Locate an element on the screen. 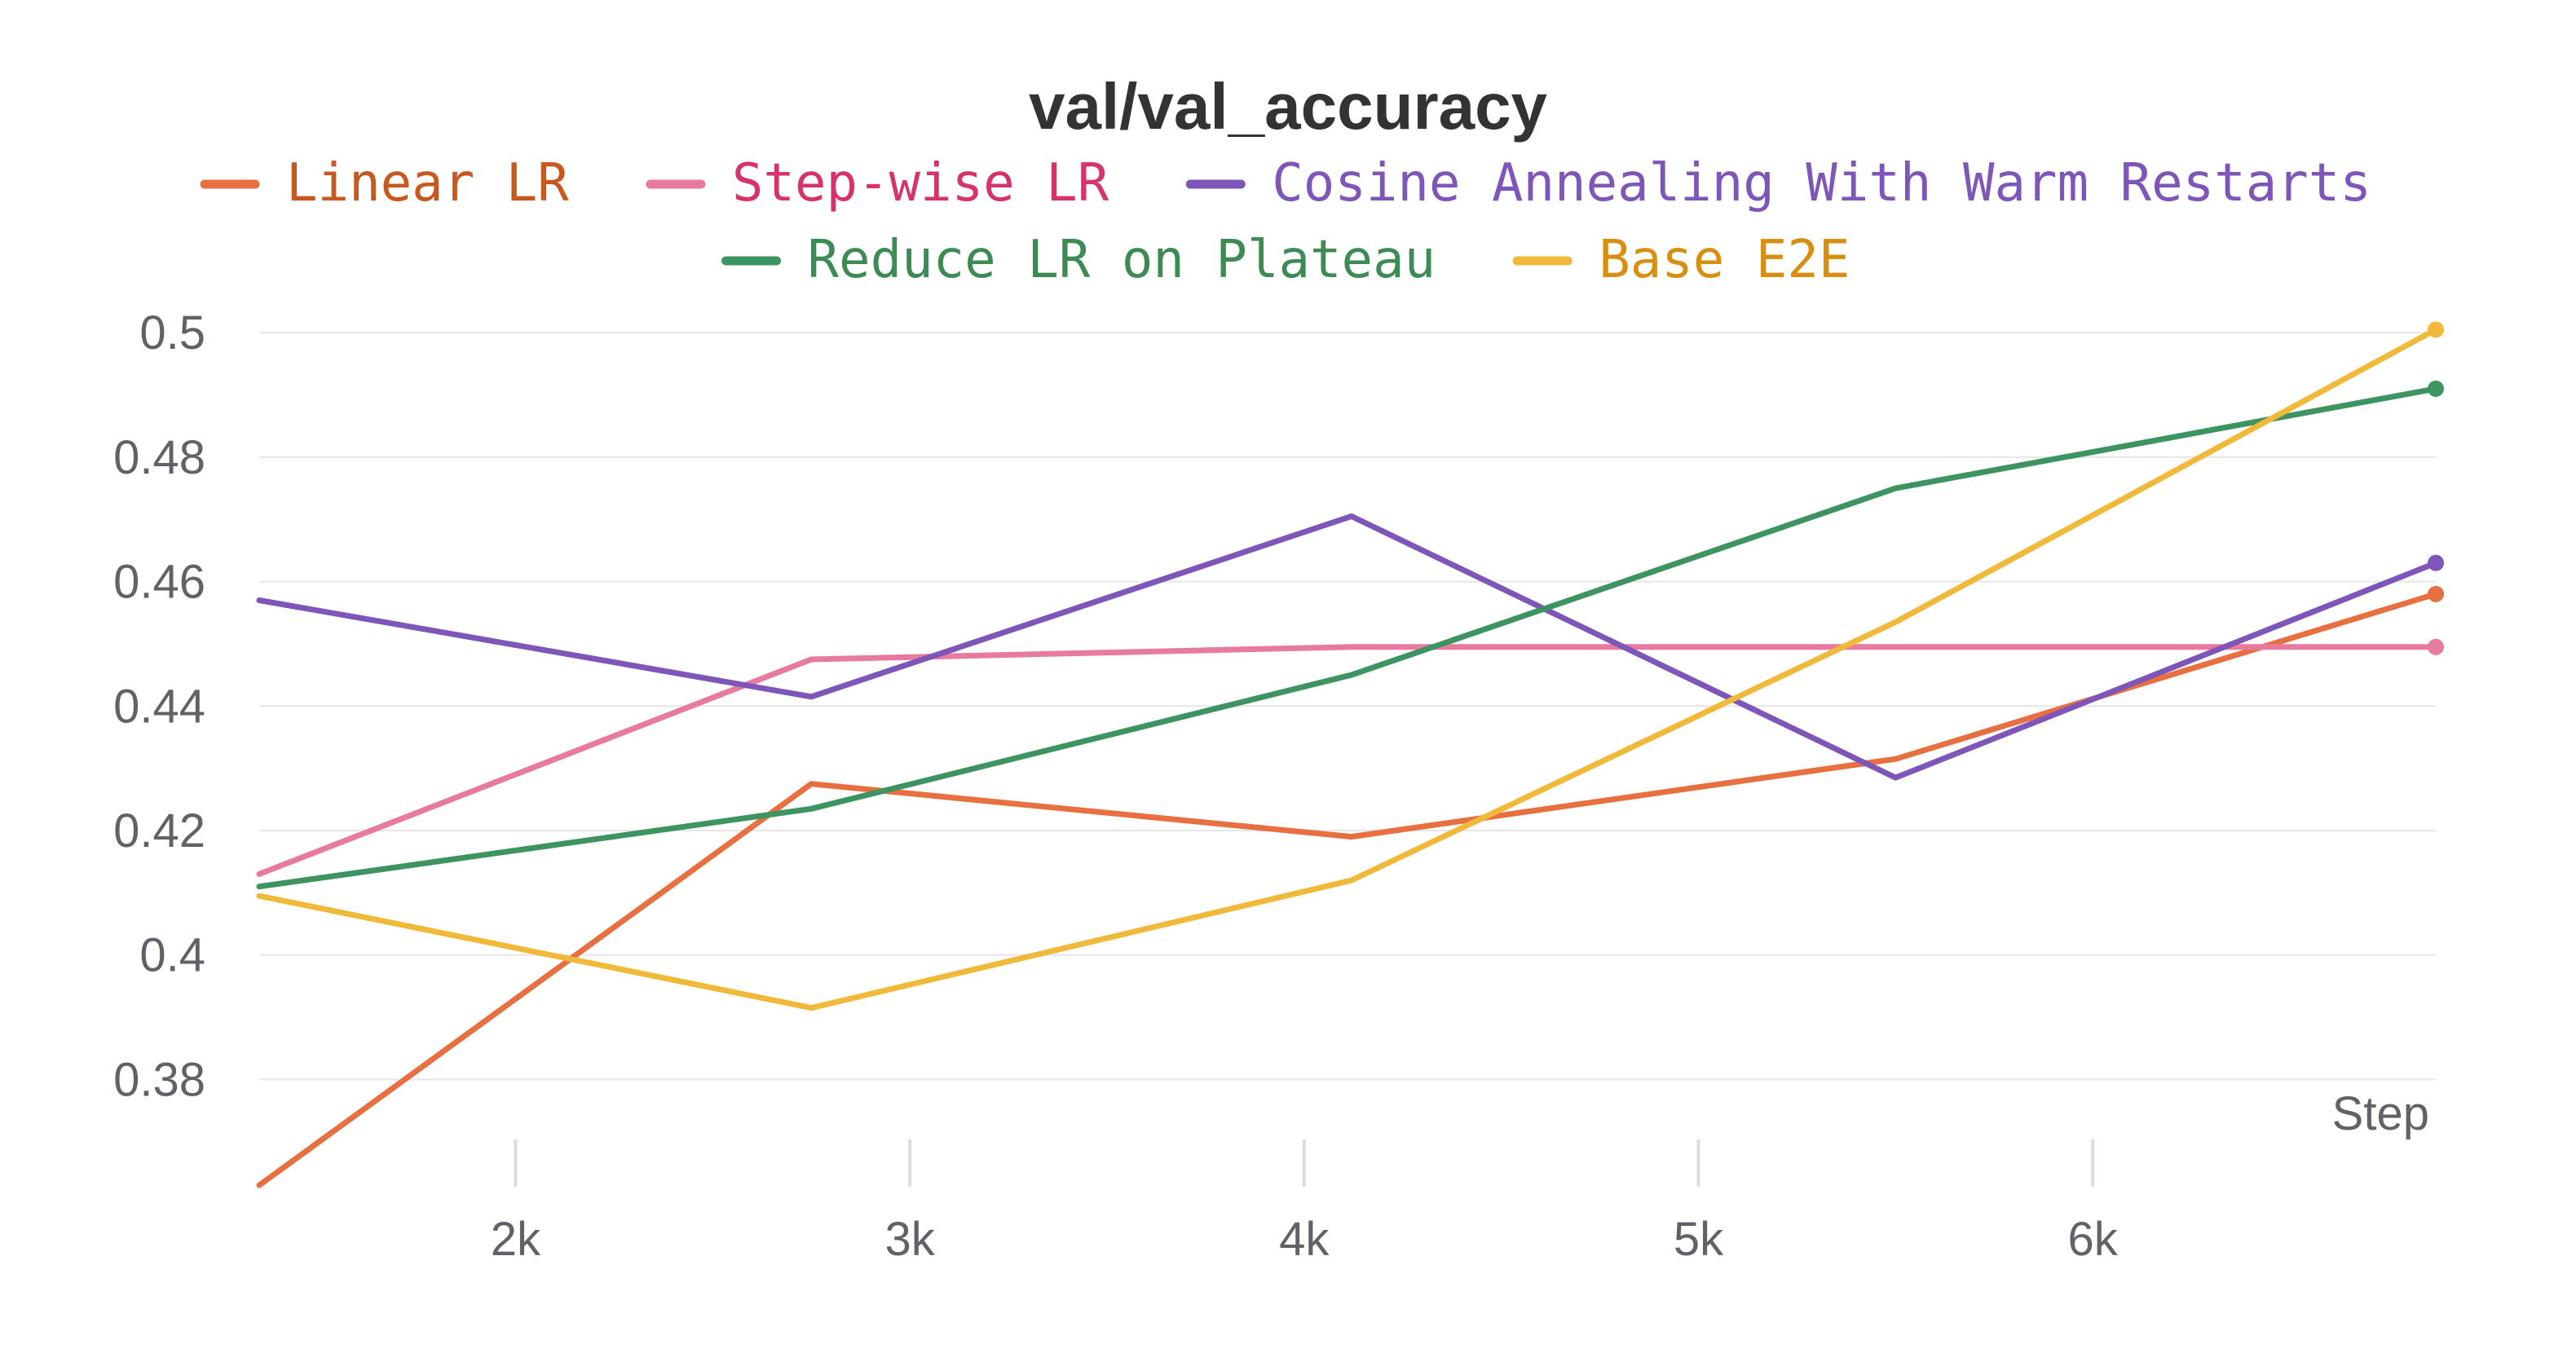  y-axis-tick-labels: 0.38 0.4 0.42 0.44 0.46 0.48 0.5 is located at coordinates (159, 706).